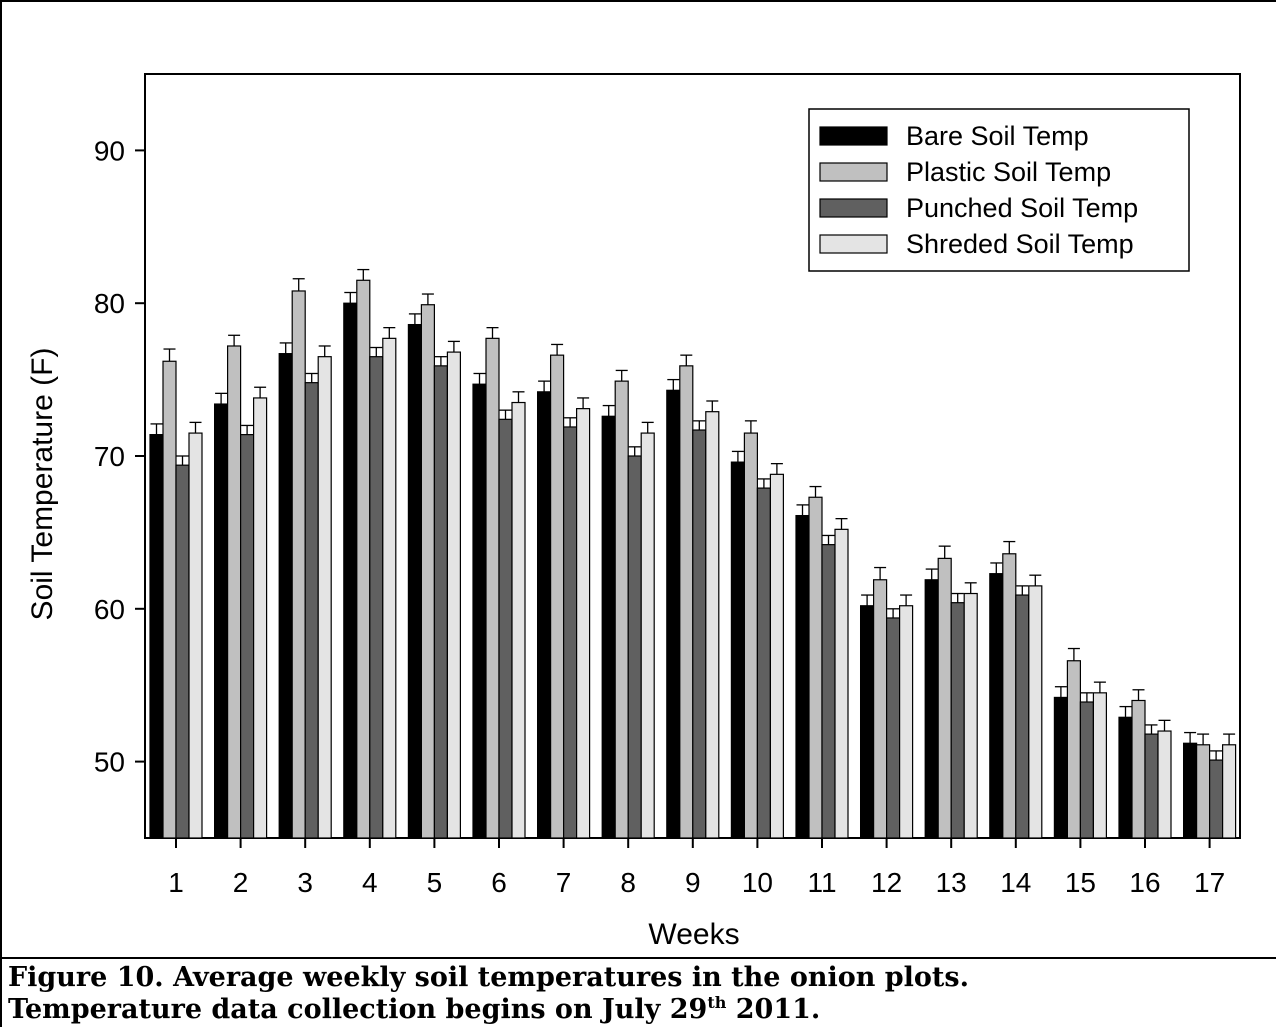 This screenshot has height=1027, width=1276. I want to click on x-axis-label: Weeks, so click(693, 934).